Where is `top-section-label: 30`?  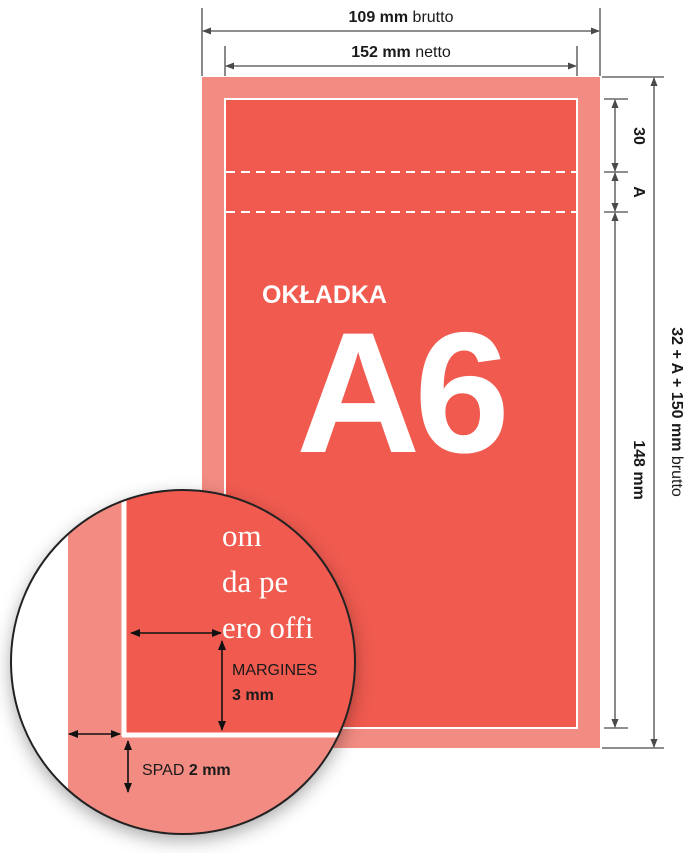
top-section-label: 30 is located at coordinates (638, 136).